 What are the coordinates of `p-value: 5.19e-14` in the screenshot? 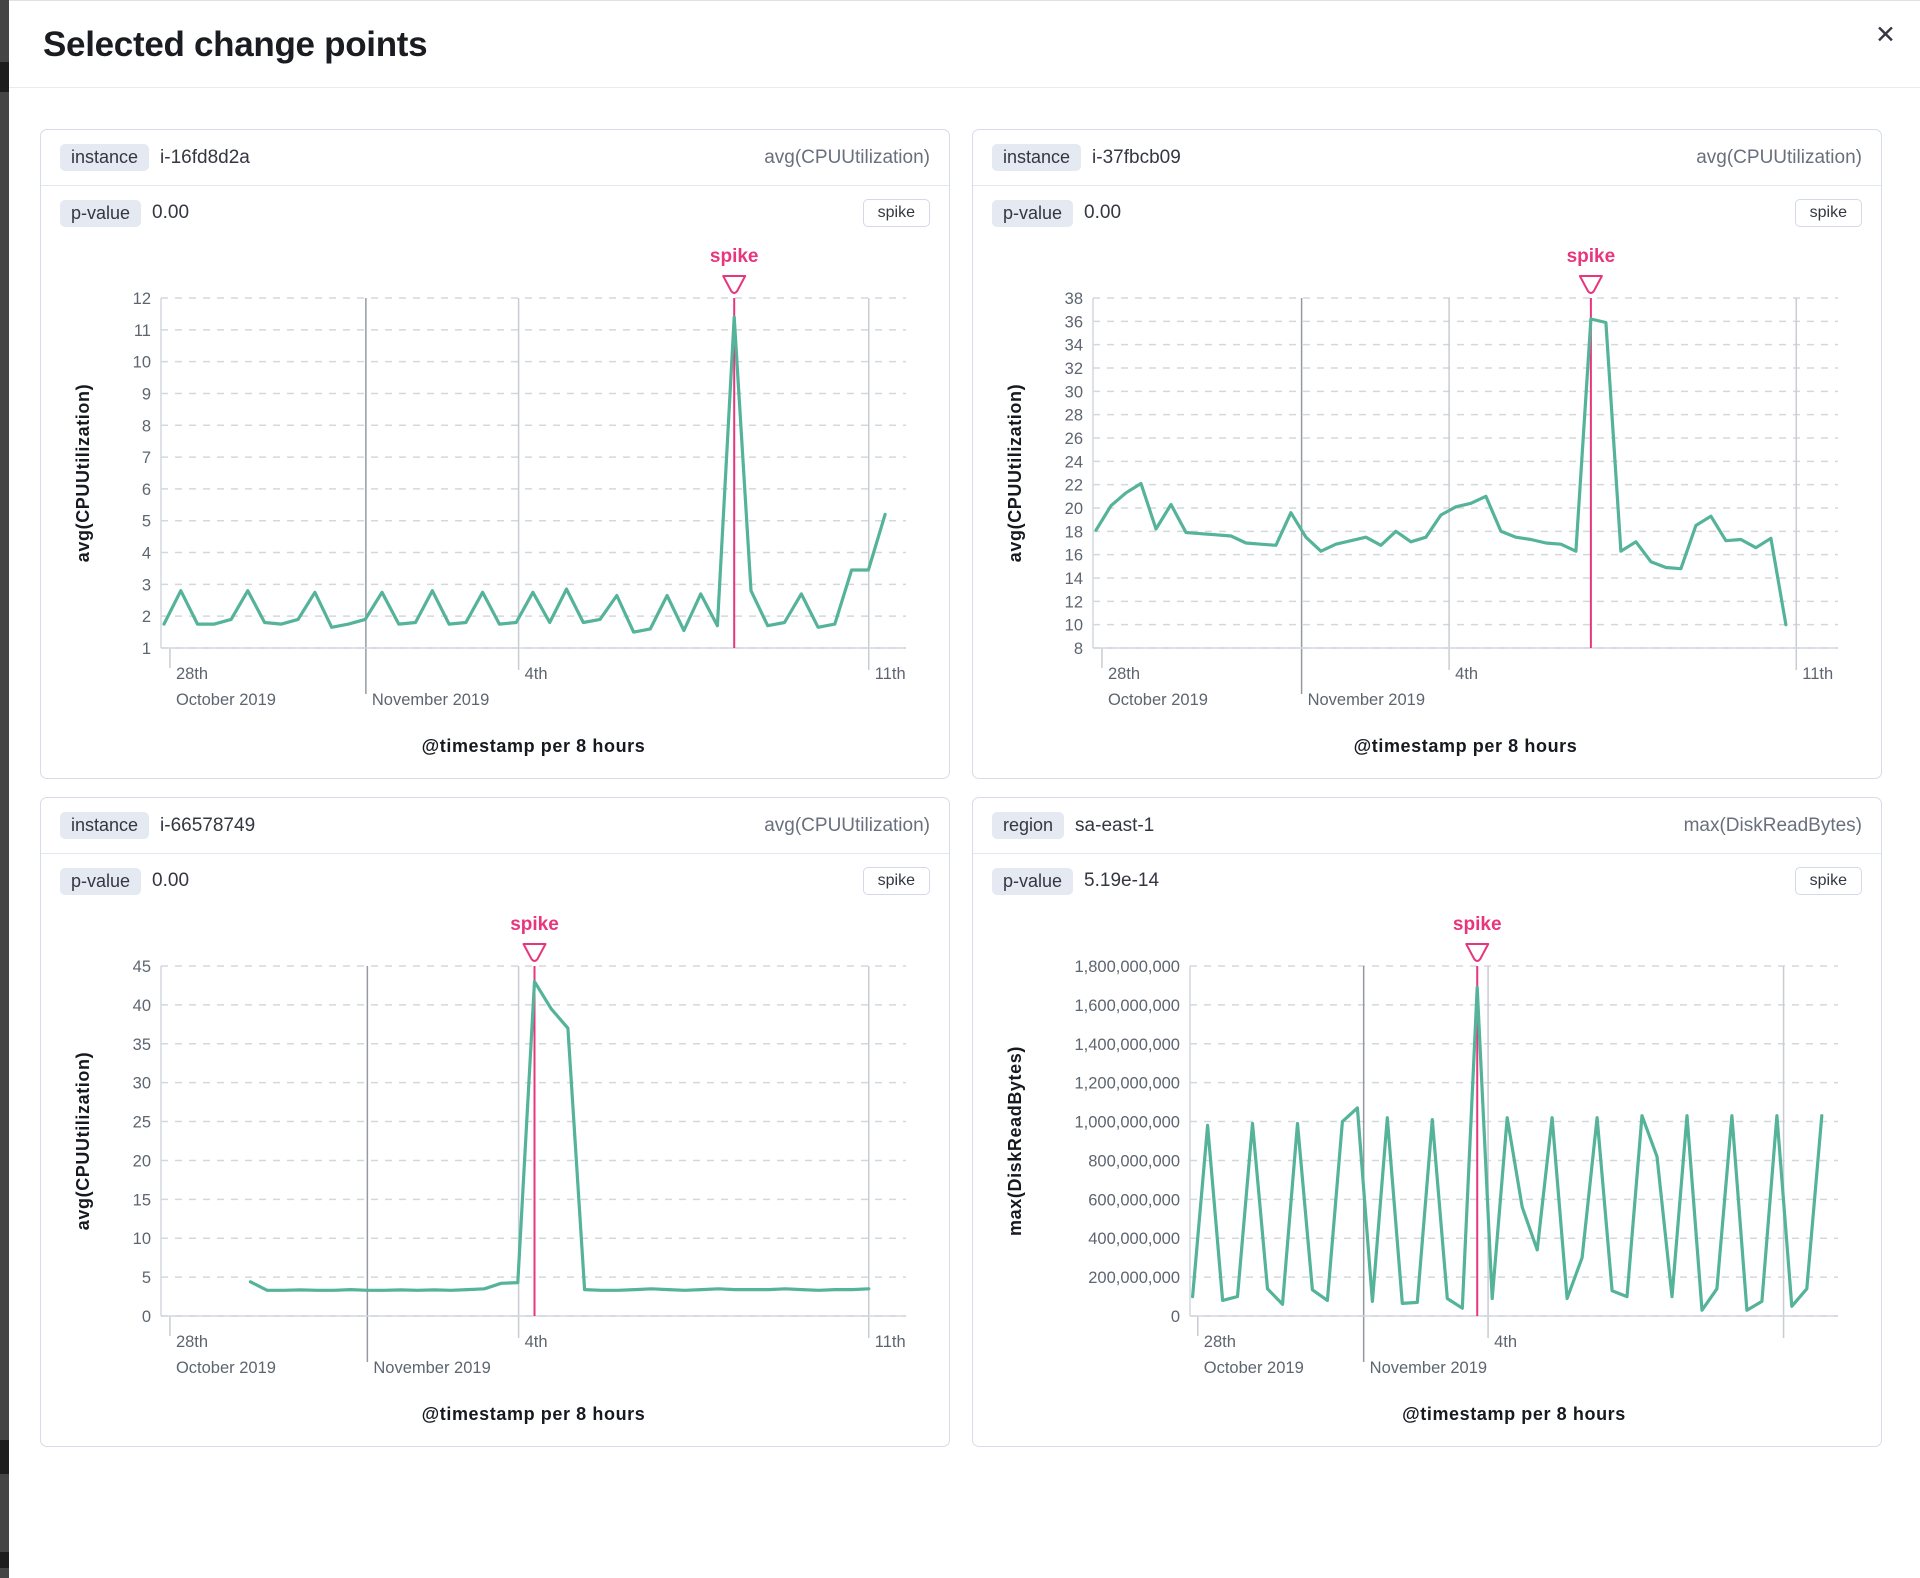 It's located at (1122, 880).